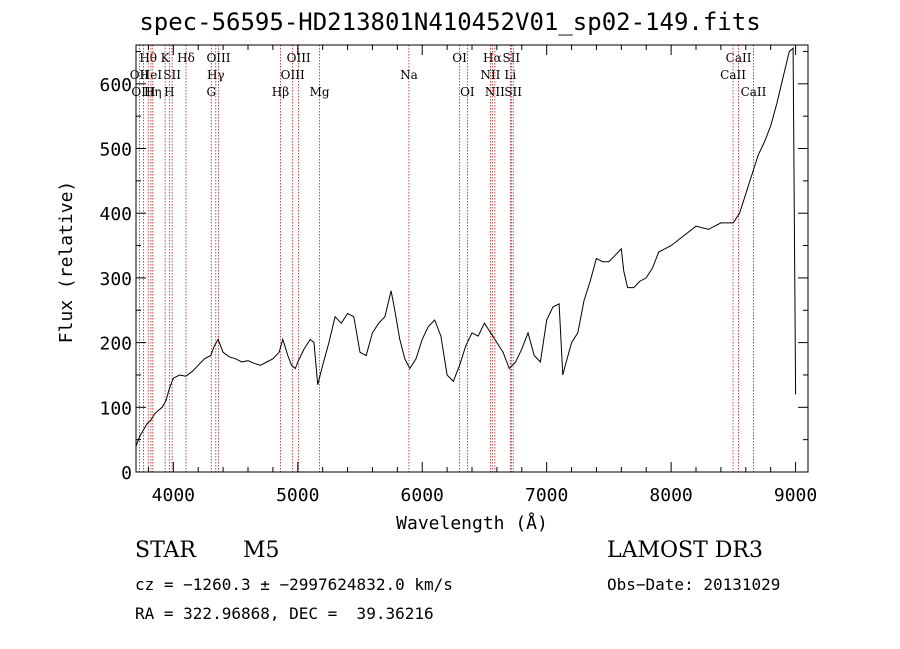 Image resolution: width=900 pixels, height=649 pixels. Describe the element at coordinates (492, 58) in the screenshot. I see `marker-label-19: Hα` at that location.